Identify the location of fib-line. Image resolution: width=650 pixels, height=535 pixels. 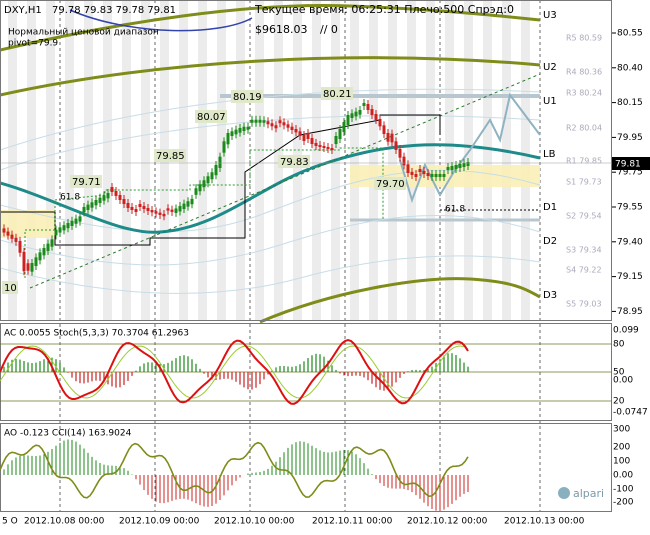
(204, 212).